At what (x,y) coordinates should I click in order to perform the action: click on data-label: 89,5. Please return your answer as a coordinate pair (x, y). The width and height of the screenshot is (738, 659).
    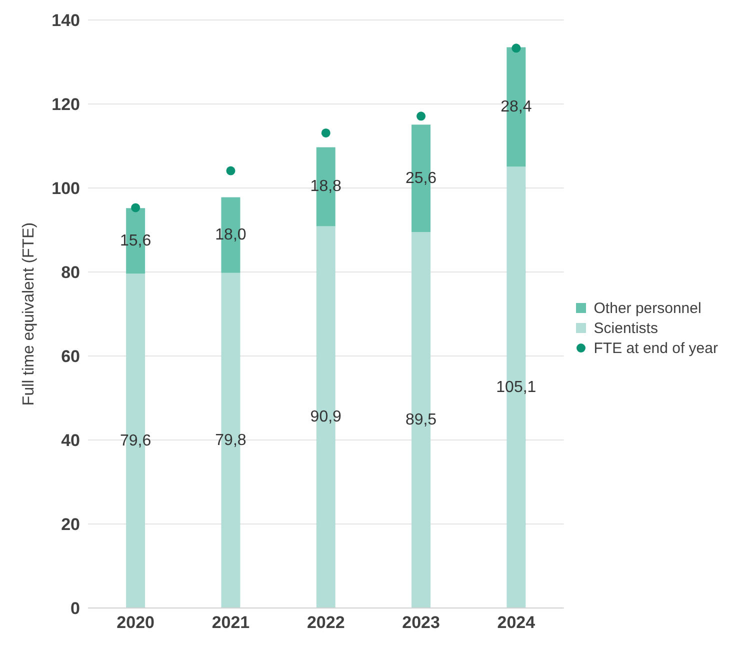
    Looking at the image, I should click on (421, 420).